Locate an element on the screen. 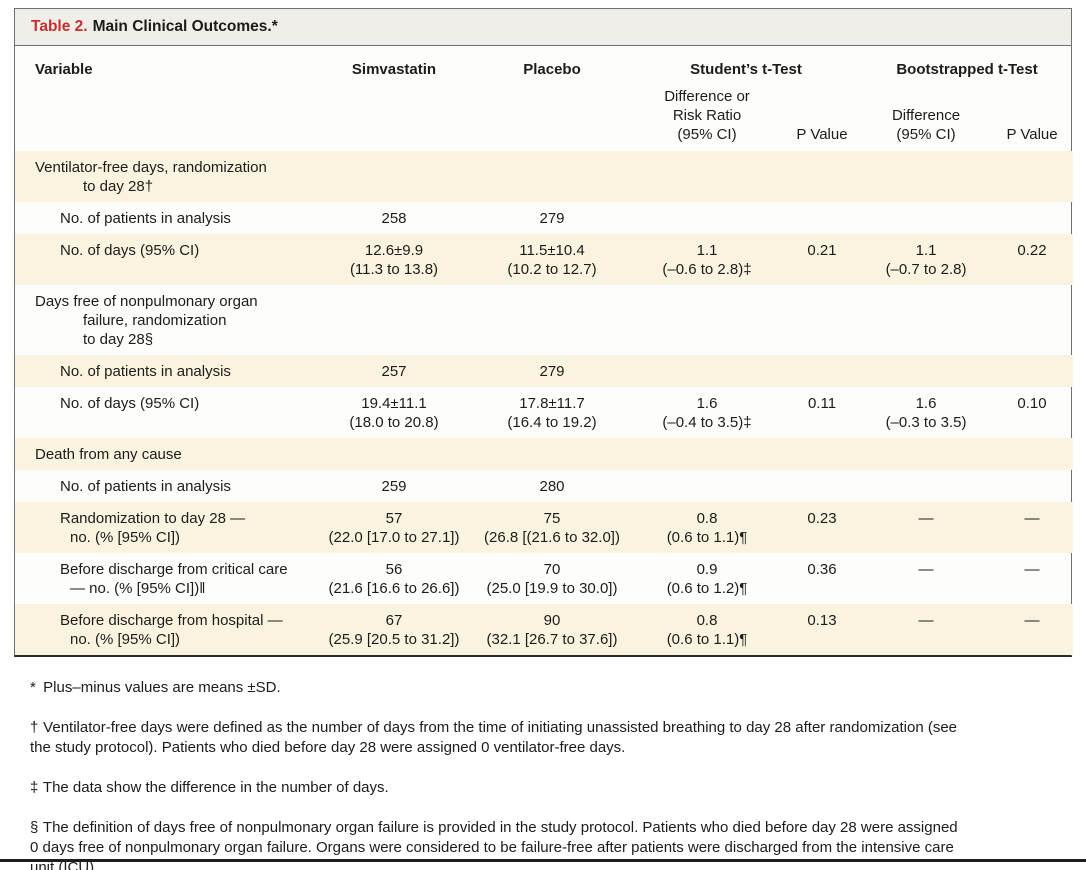 The height and width of the screenshot is (870, 1086). cell-p-value-1: 0.23 is located at coordinates (822, 527).